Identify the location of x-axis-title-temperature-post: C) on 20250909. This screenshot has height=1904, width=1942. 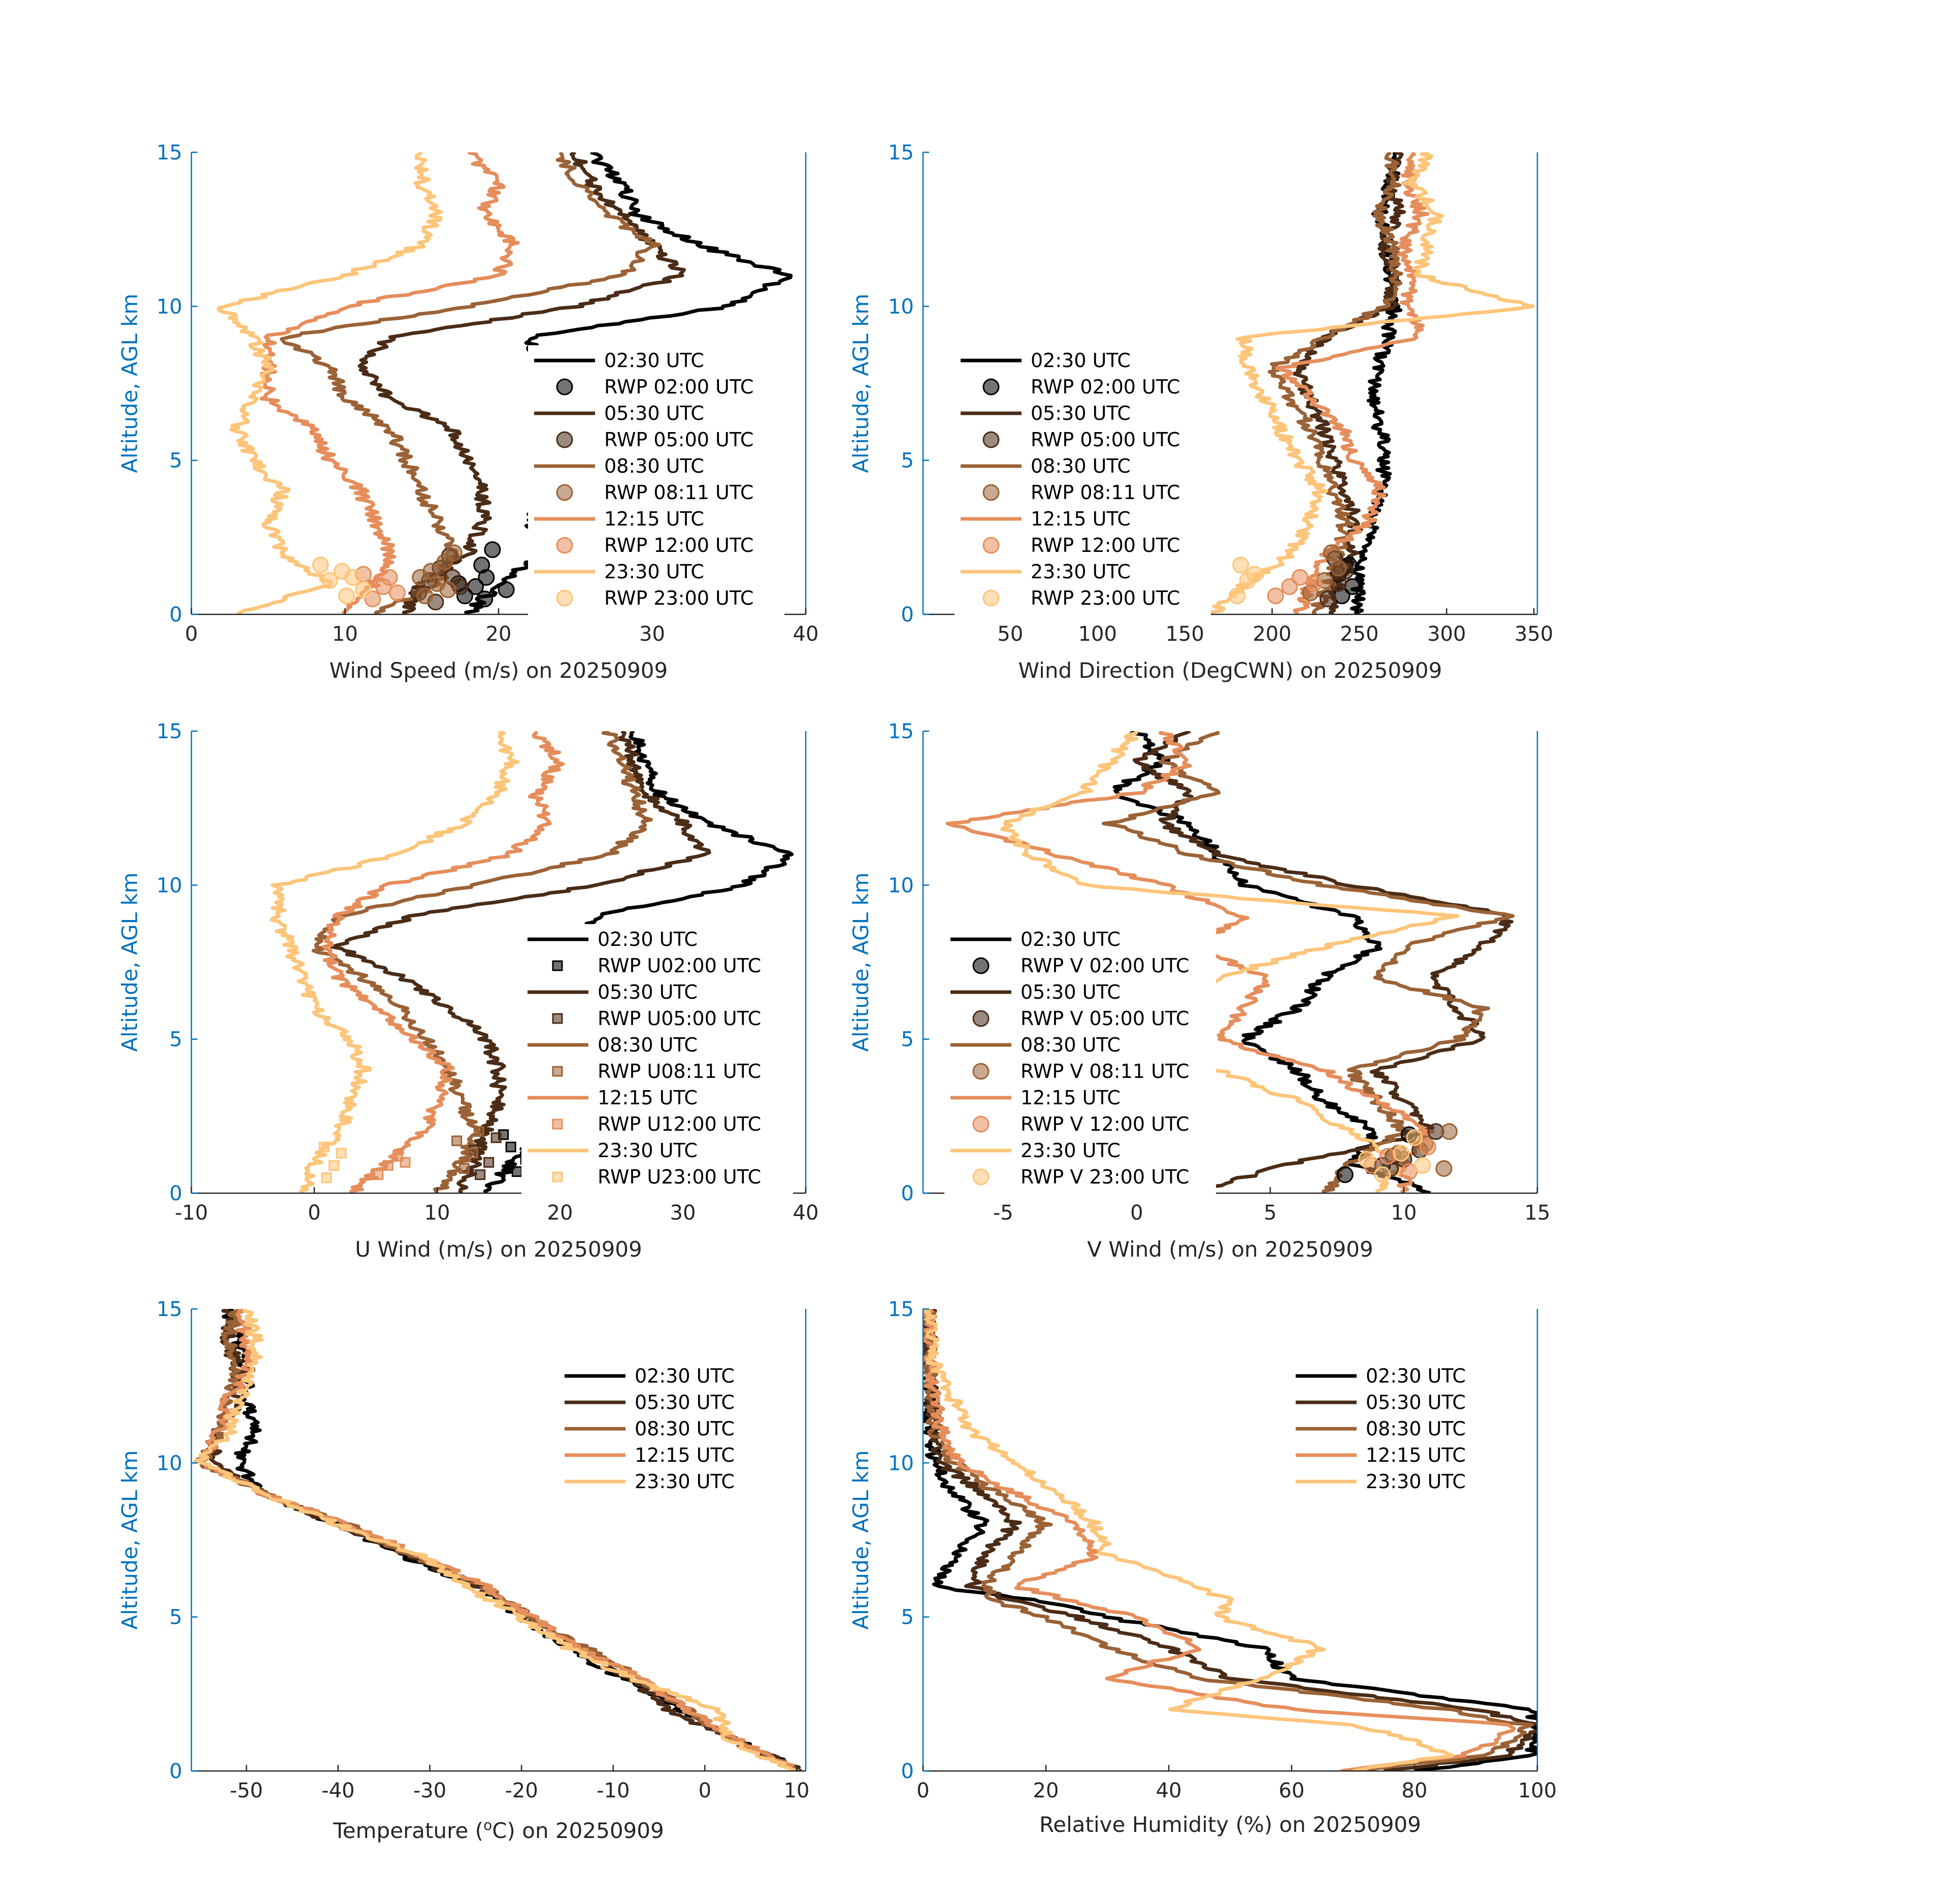
(578, 1831).